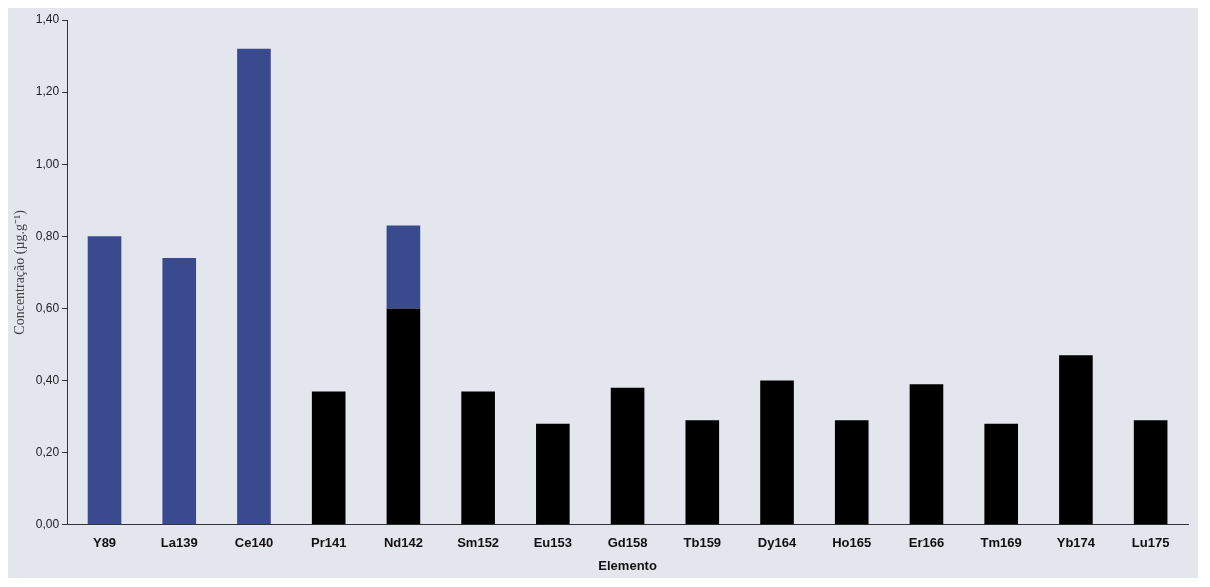  Describe the element at coordinates (627, 565) in the screenshot. I see `x-axis-title: Elemento` at that location.